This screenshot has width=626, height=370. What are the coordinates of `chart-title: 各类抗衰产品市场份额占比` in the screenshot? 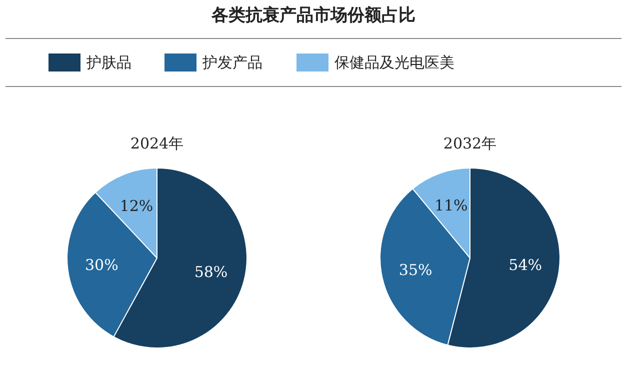 It's located at (313, 16).